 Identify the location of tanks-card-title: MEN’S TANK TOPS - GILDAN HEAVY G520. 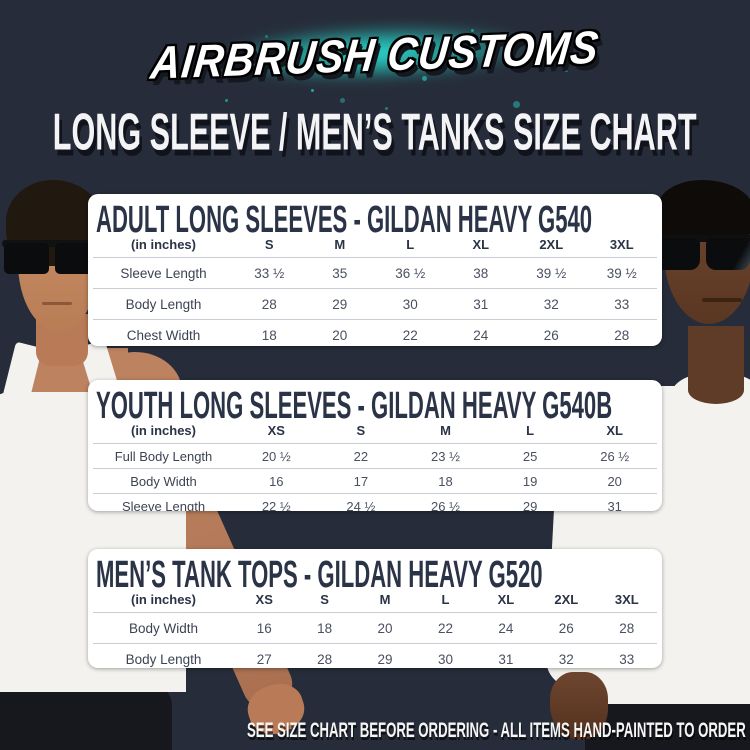
(379, 574).